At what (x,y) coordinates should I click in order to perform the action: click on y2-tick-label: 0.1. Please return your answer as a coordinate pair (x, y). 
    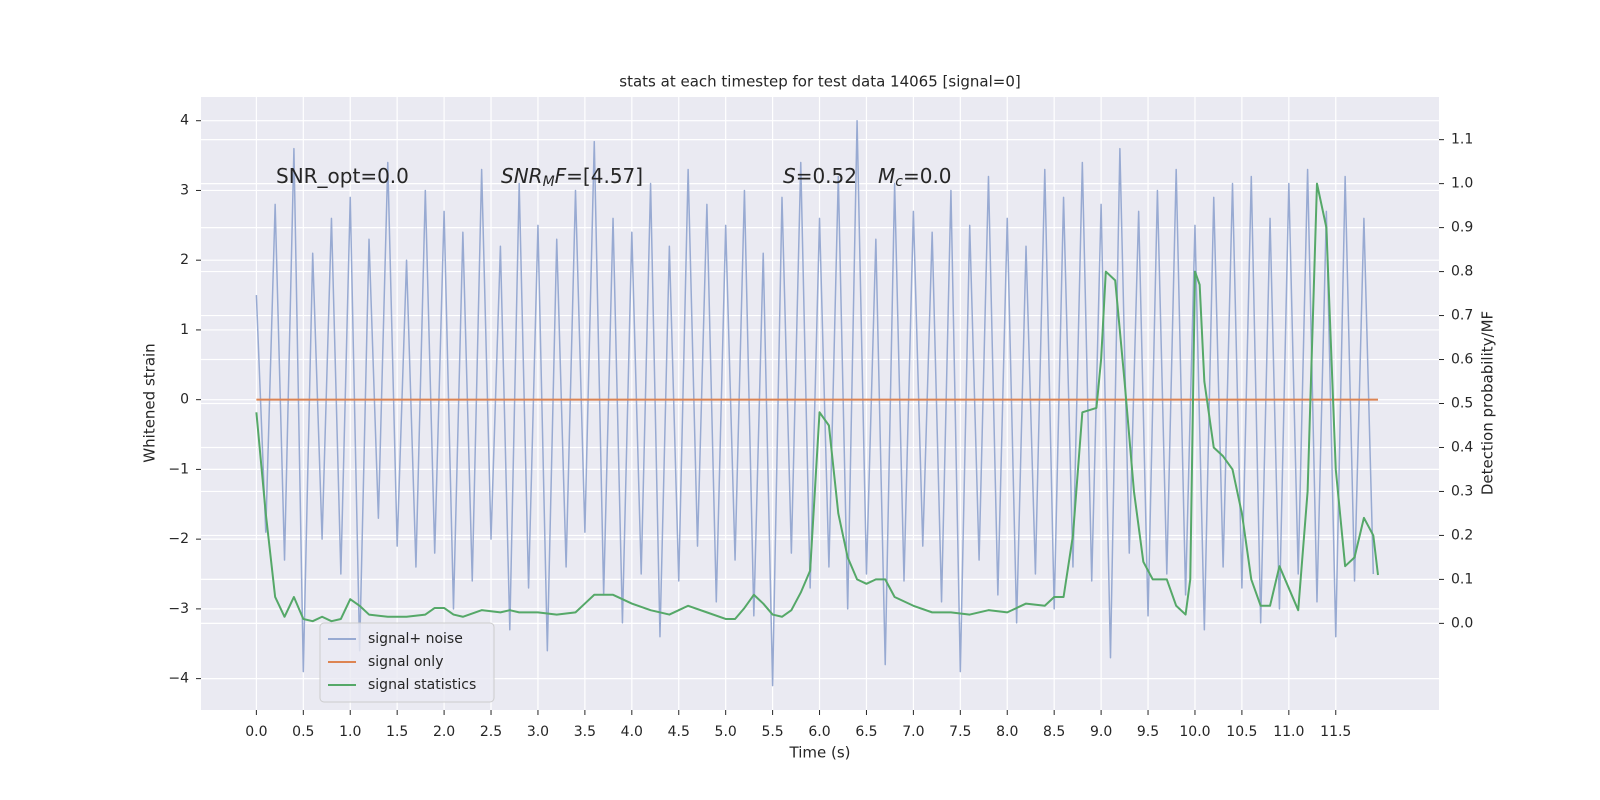
    Looking at the image, I should click on (1462, 579).